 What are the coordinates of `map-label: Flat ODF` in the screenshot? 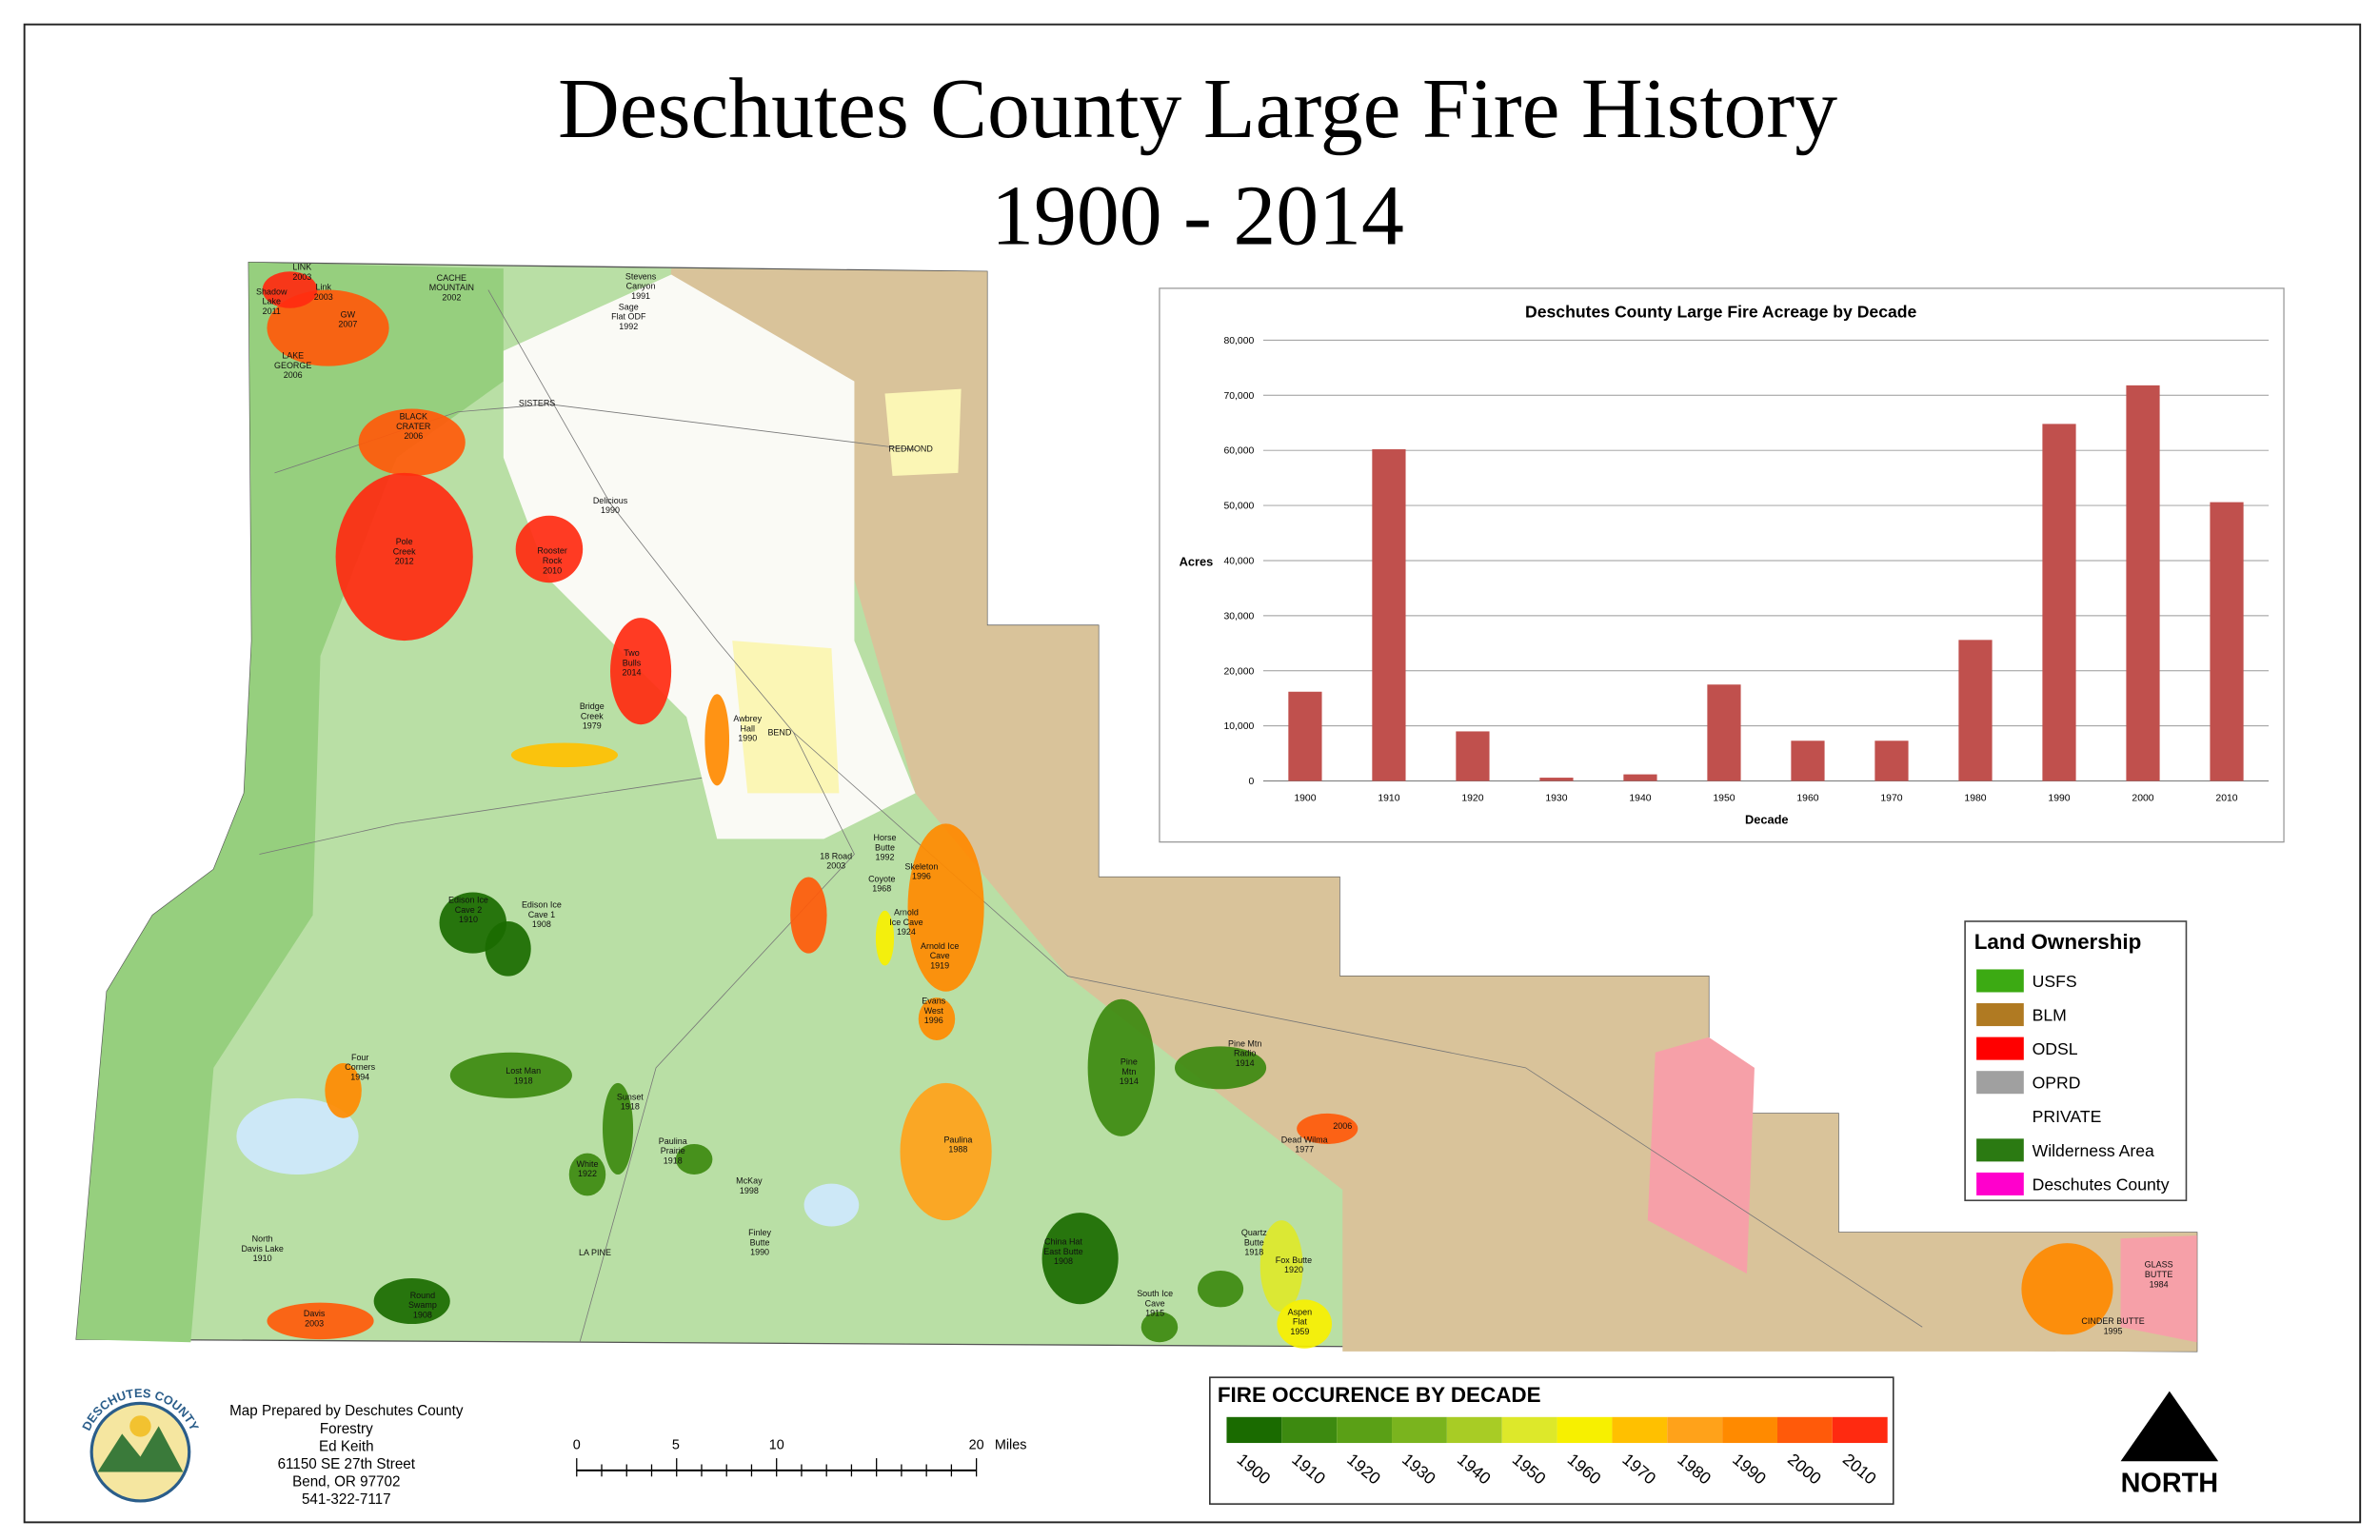 It's located at (628, 317).